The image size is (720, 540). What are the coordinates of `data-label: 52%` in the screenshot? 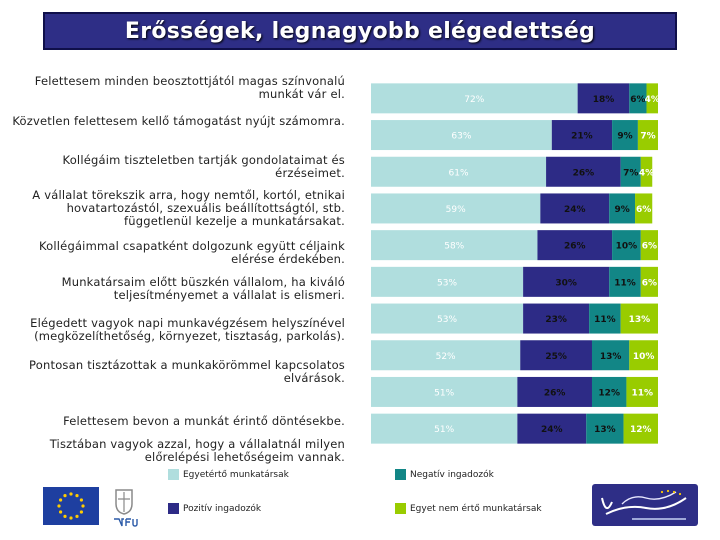 It's located at (446, 357).